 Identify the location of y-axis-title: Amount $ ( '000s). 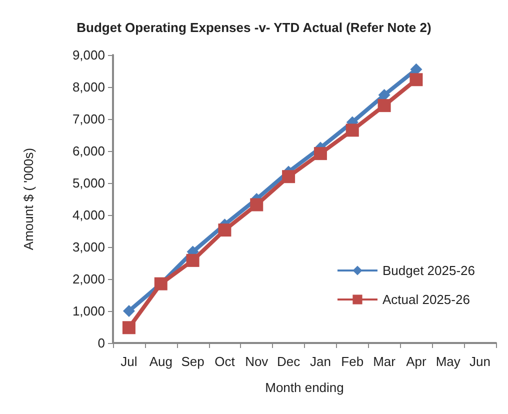
(28, 199).